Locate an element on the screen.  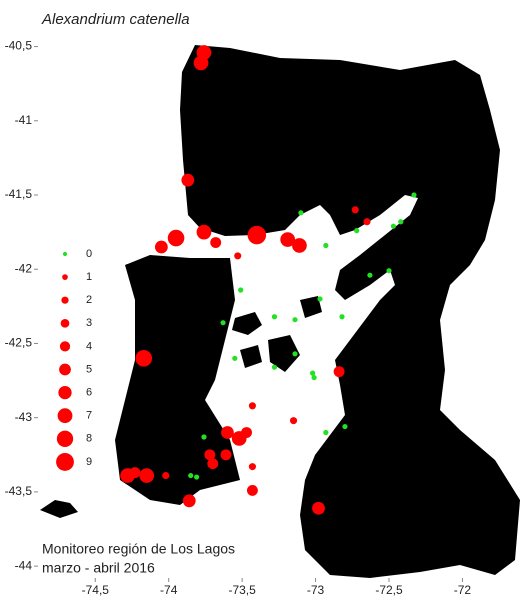
chiloe-island is located at coordinates (177, 380).